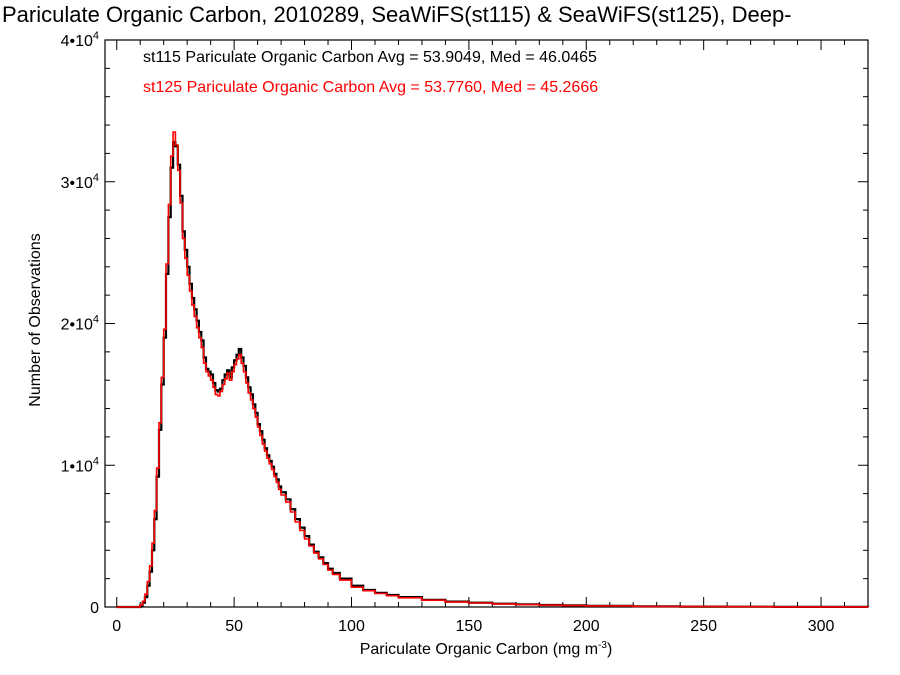 This screenshot has height=675, width=900. Describe the element at coordinates (469, 626) in the screenshot. I see `x-tick-label: 150` at that location.